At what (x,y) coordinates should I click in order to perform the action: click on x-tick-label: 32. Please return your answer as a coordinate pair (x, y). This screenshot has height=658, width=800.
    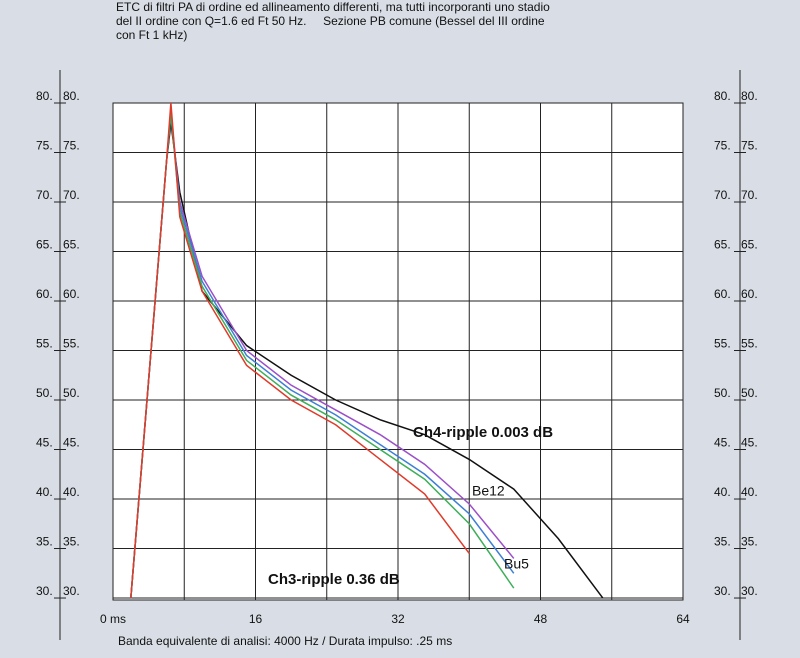
    Looking at the image, I should click on (398, 619).